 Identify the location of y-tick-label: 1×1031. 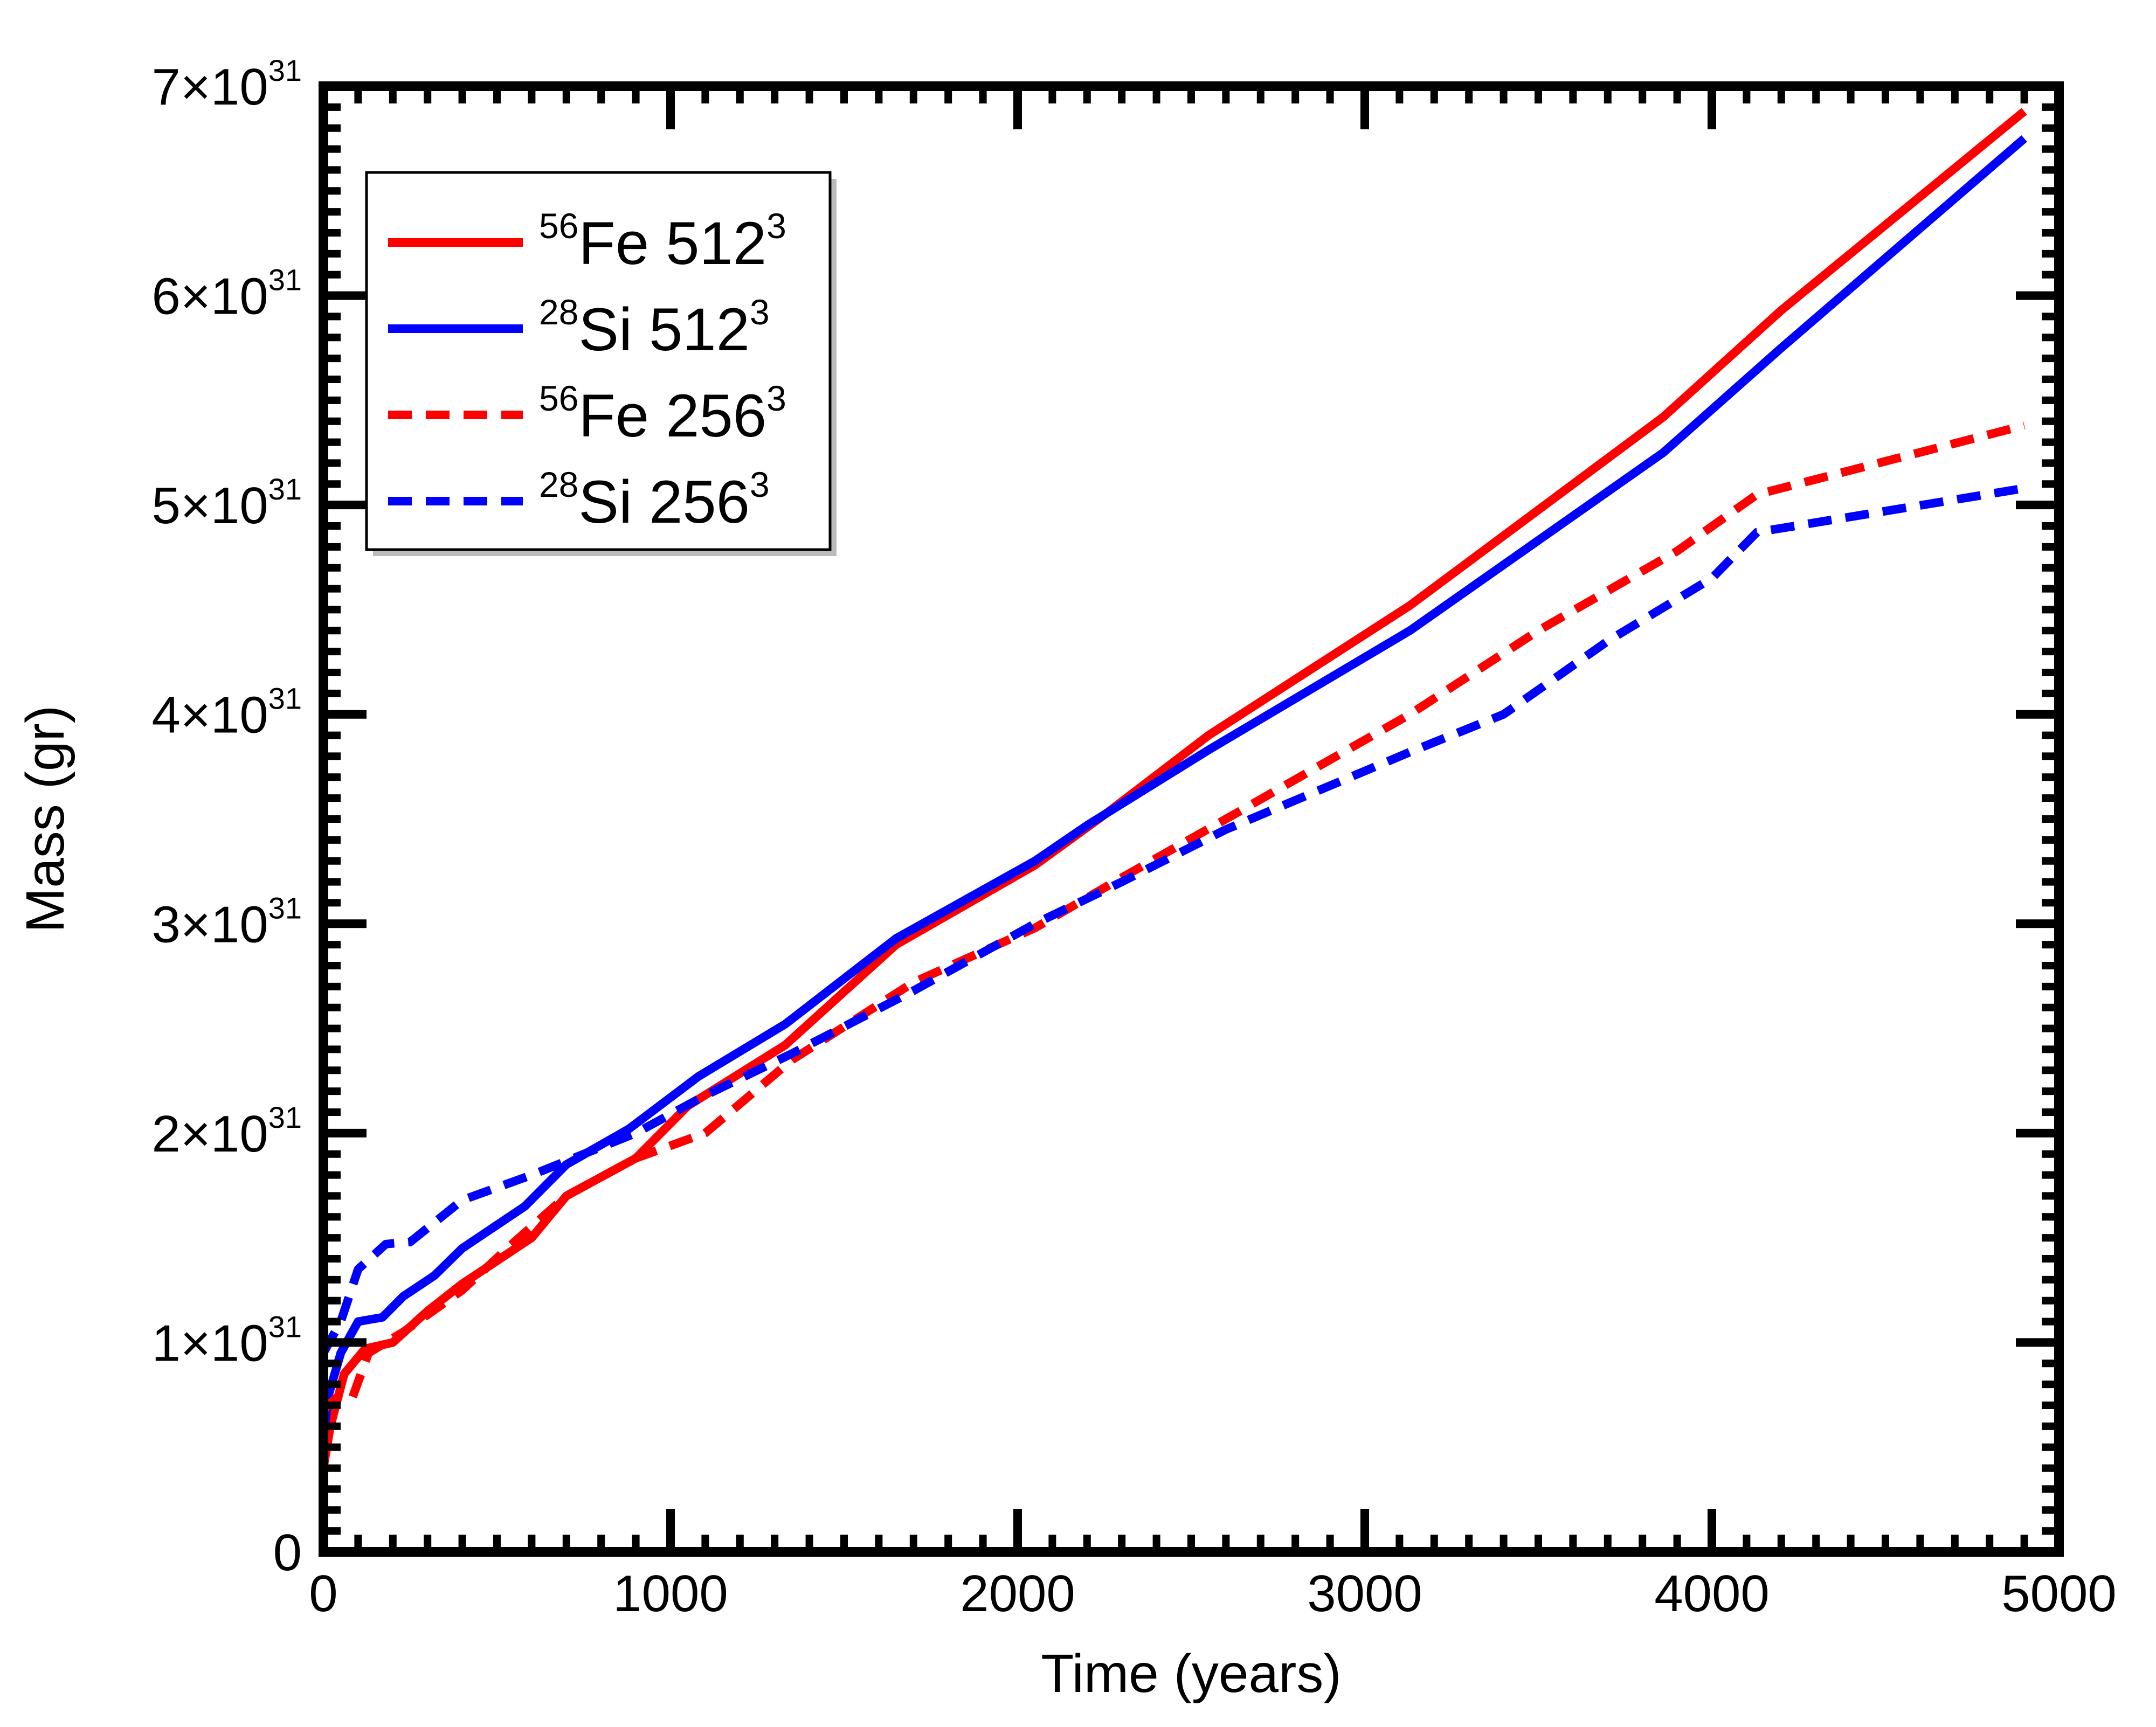
(226, 1341).